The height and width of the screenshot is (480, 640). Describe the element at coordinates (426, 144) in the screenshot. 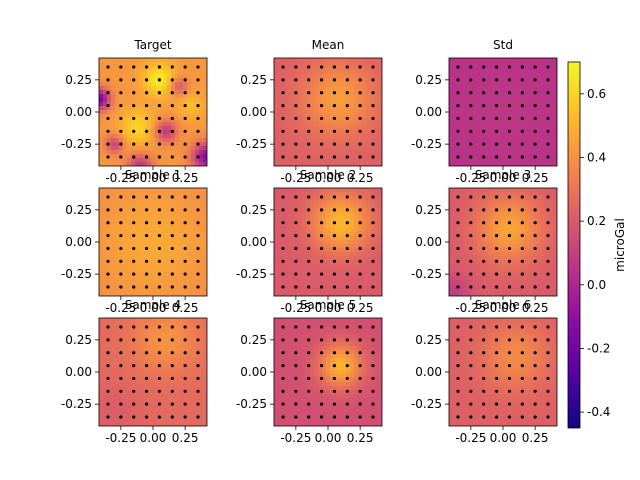

I see `y-tick-label: -0.25` at that location.